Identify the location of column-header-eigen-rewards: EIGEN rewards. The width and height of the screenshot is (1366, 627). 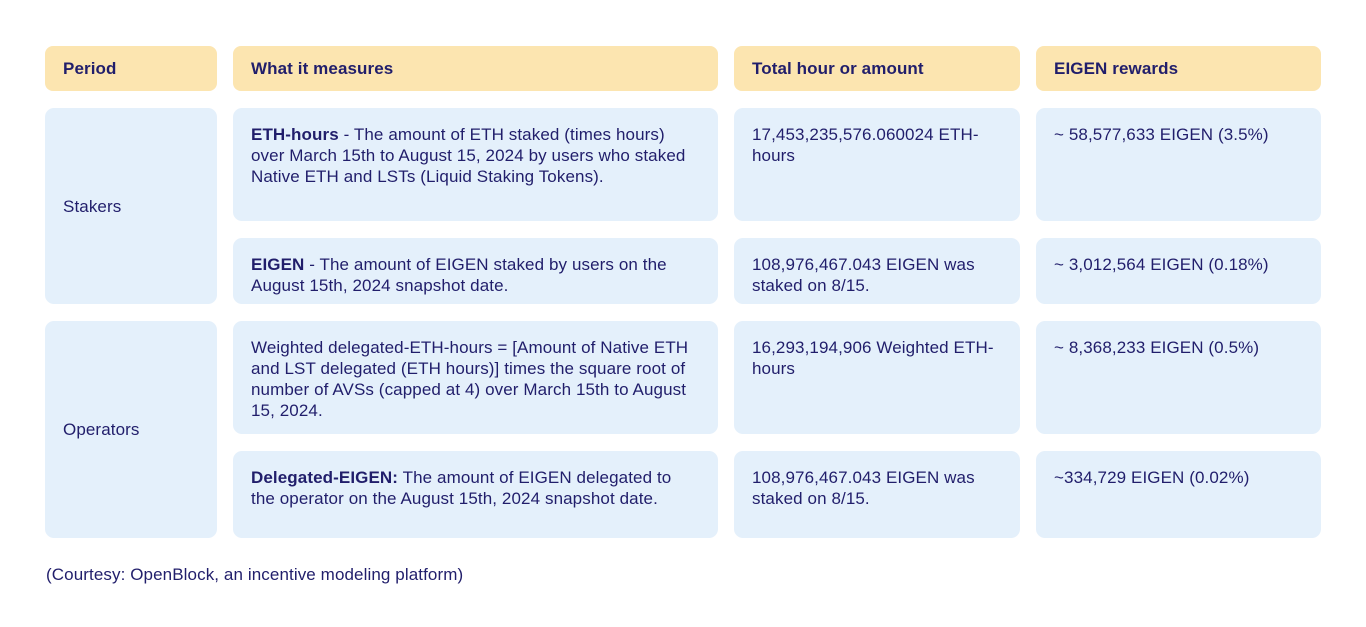
(1178, 68).